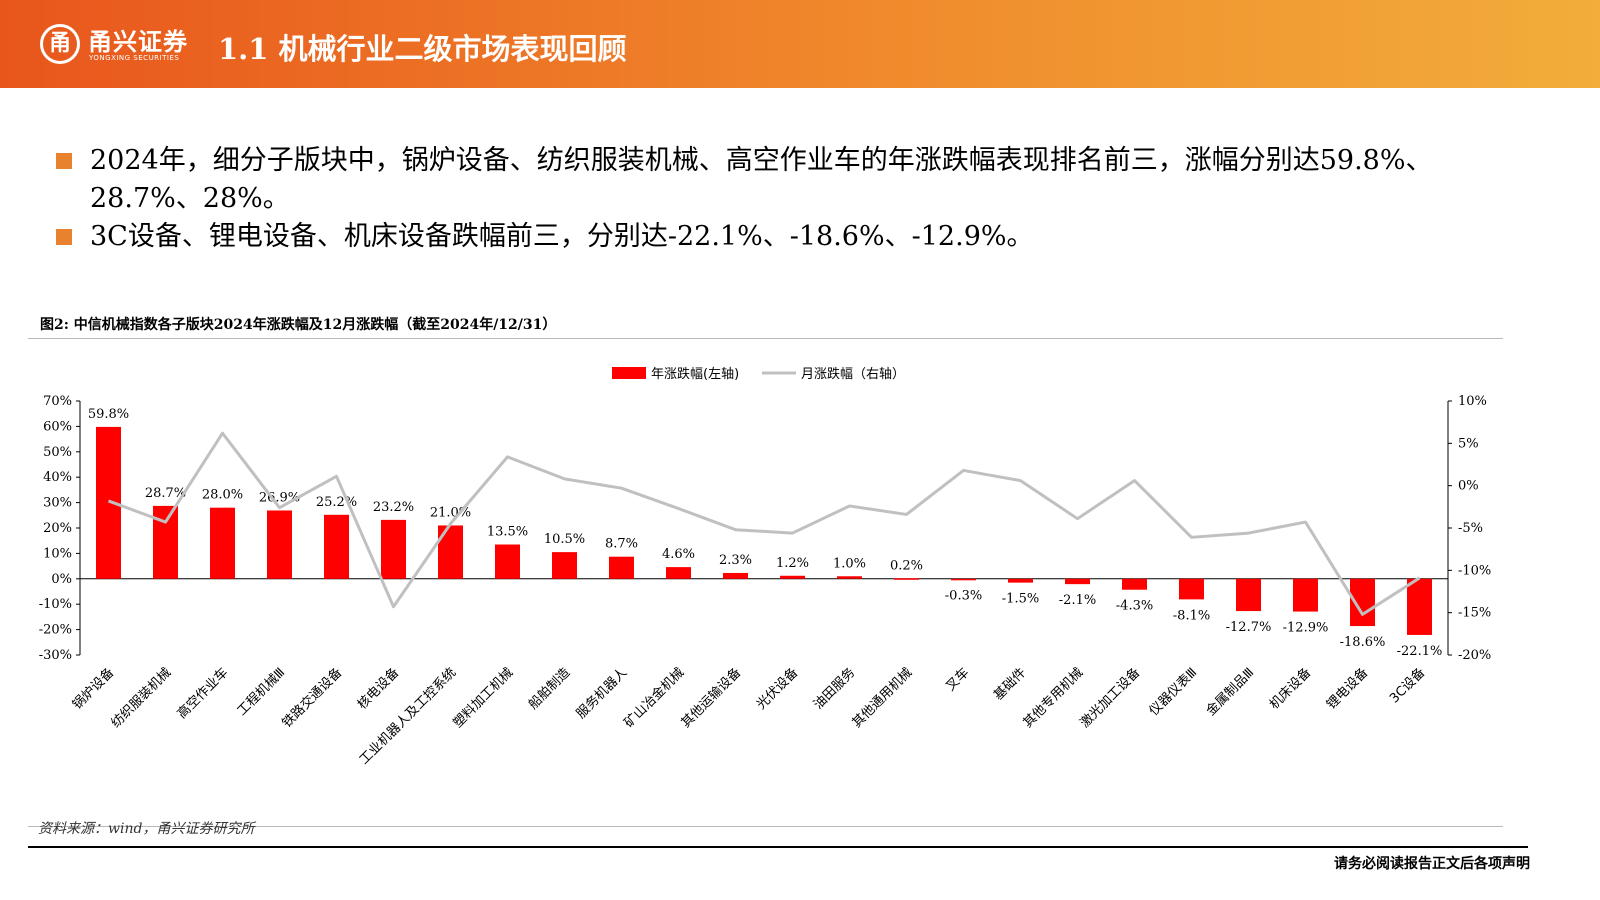  I want to click on left-axis-tick-label: 10%, so click(57, 553).